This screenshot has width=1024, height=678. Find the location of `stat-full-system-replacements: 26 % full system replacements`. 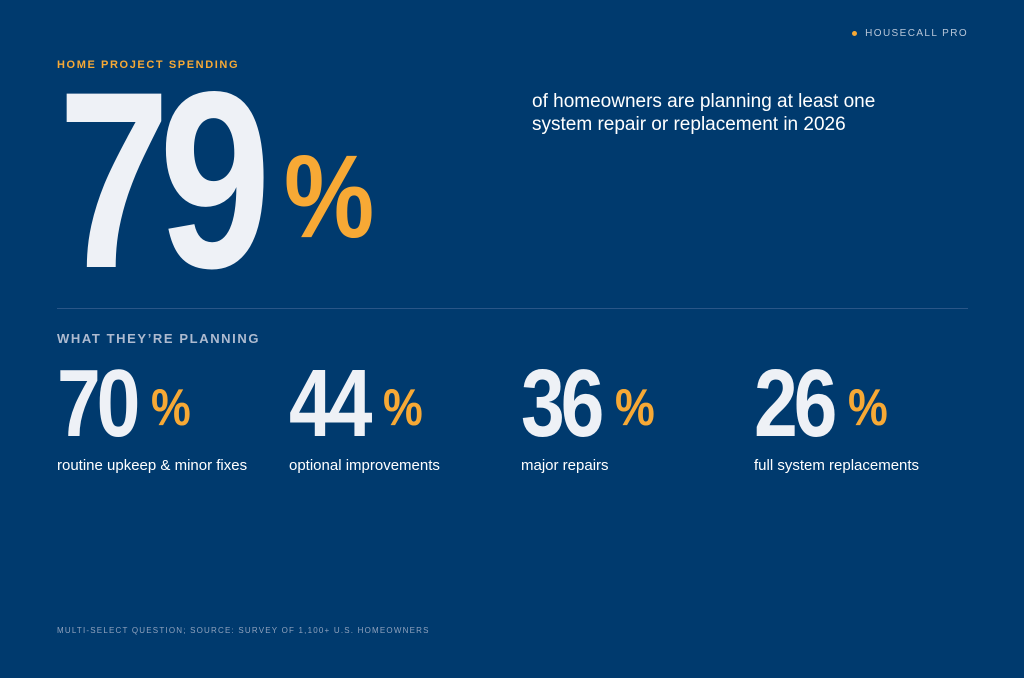

stat-full-system-replacements: 26 % full system replacements is located at coordinates (864, 414).